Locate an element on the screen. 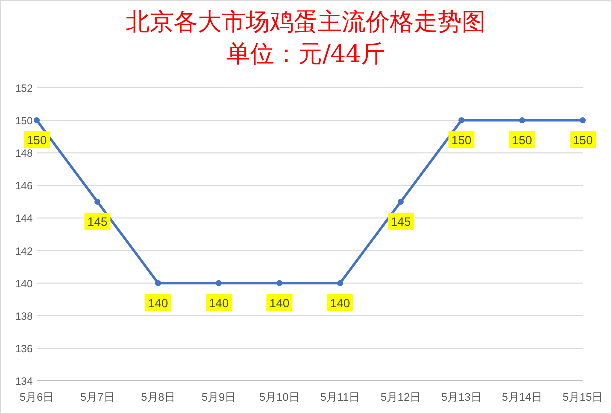 This screenshot has height=414, width=612. x-tick-label: 5月13日 is located at coordinates (461, 398).